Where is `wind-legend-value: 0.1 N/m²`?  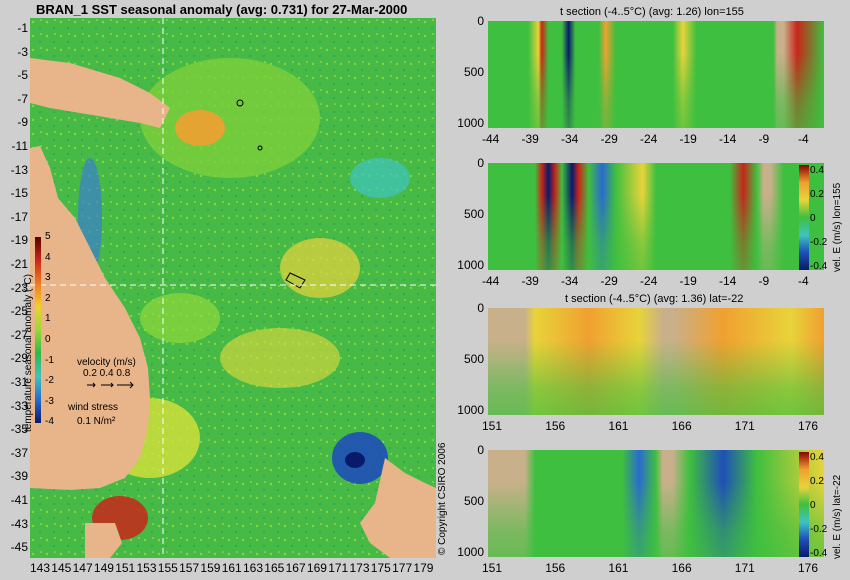
wind-legend-value: 0.1 N/m² is located at coordinates (96, 421).